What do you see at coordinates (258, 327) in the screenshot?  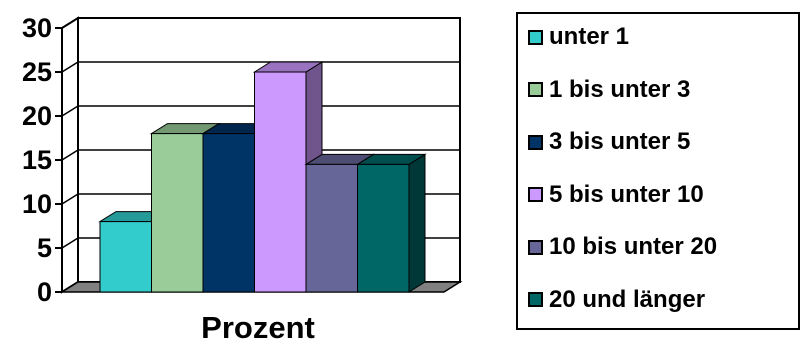 I see `x-axis-label: Prozent` at bounding box center [258, 327].